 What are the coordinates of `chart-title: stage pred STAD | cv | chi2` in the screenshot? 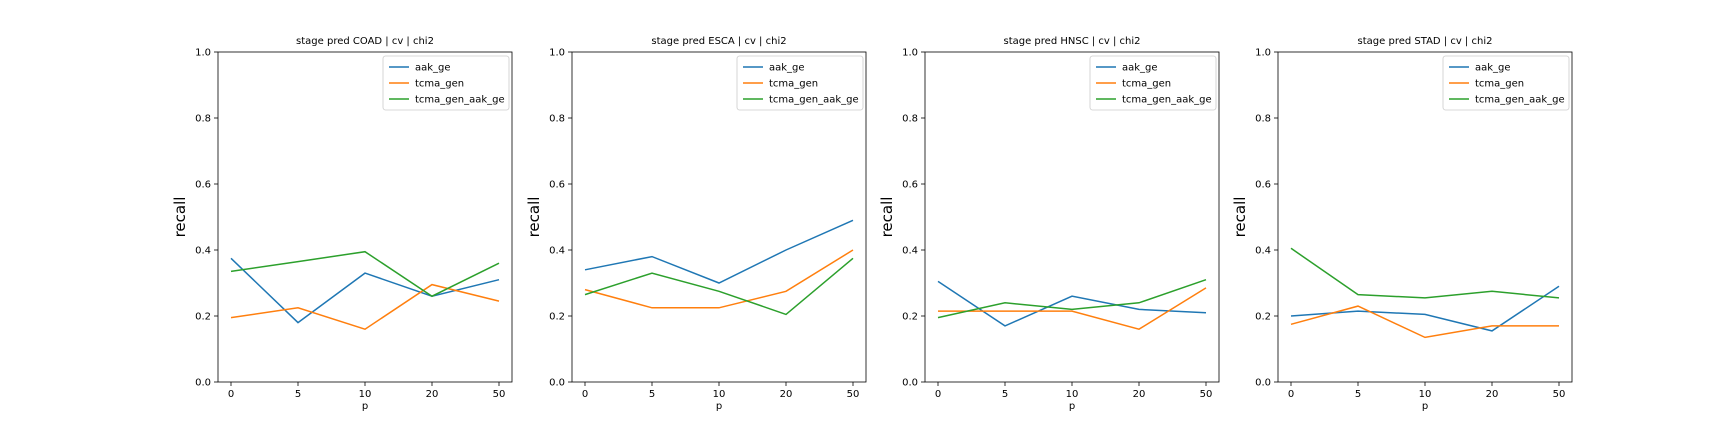 It's located at (1425, 41).